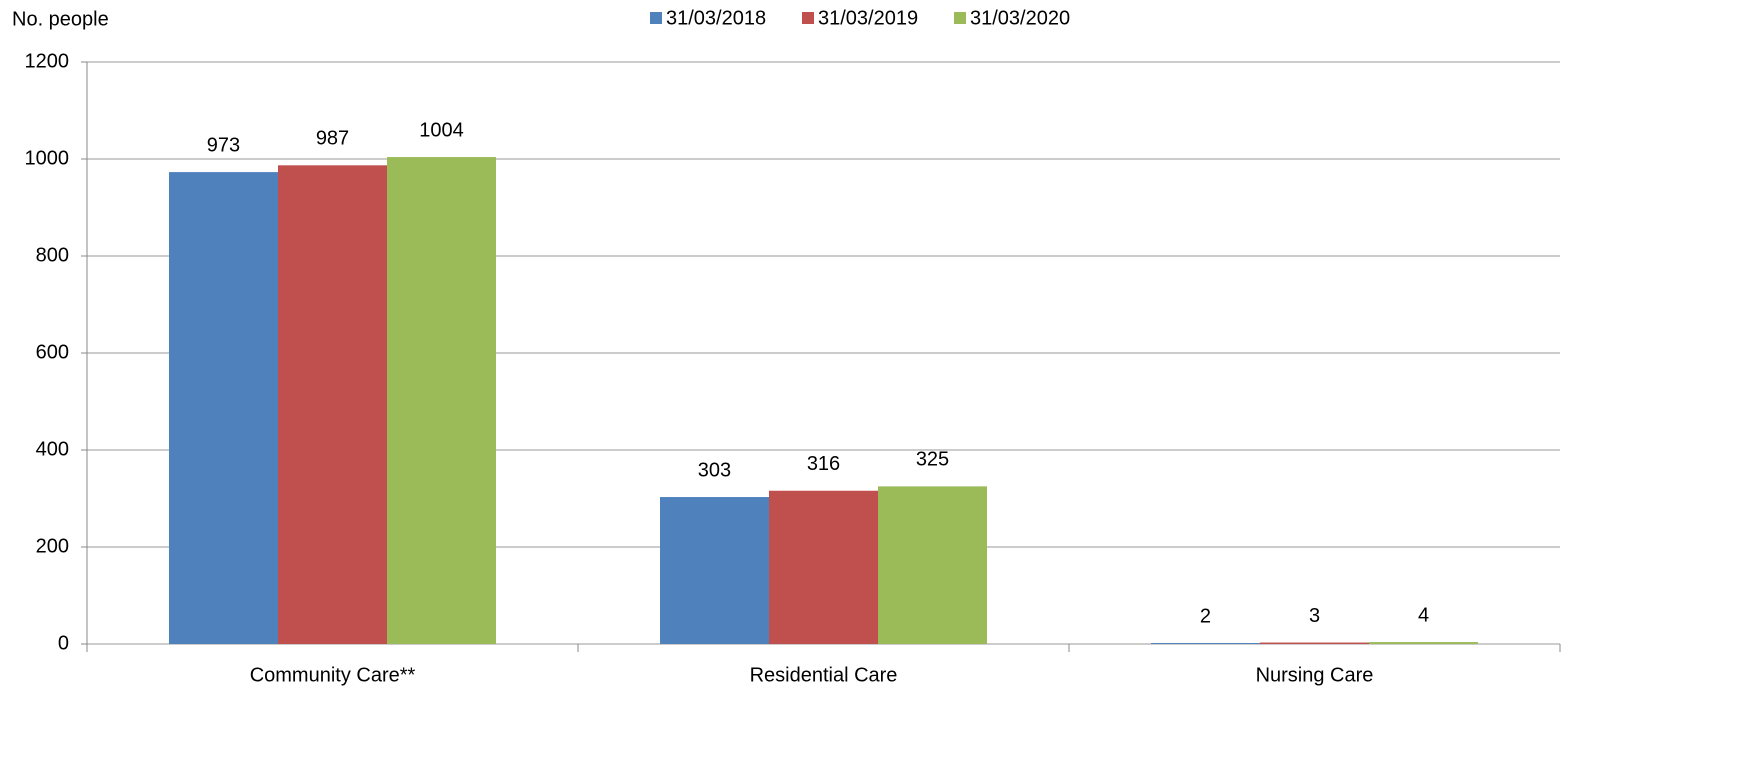 The image size is (1756, 772). Describe the element at coordinates (441, 130) in the screenshot. I see `data-label: 1004` at that location.